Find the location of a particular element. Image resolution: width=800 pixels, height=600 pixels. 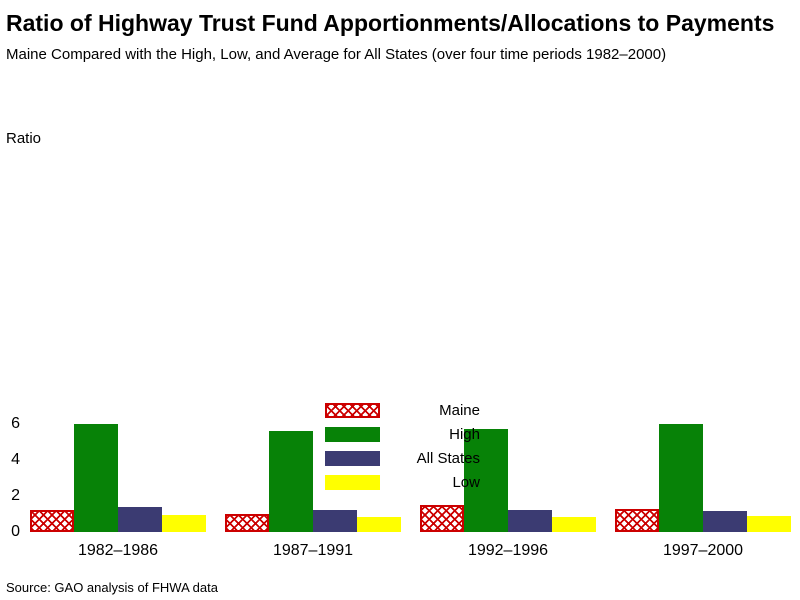

legend-label-maine: Maine is located at coordinates (459, 410).